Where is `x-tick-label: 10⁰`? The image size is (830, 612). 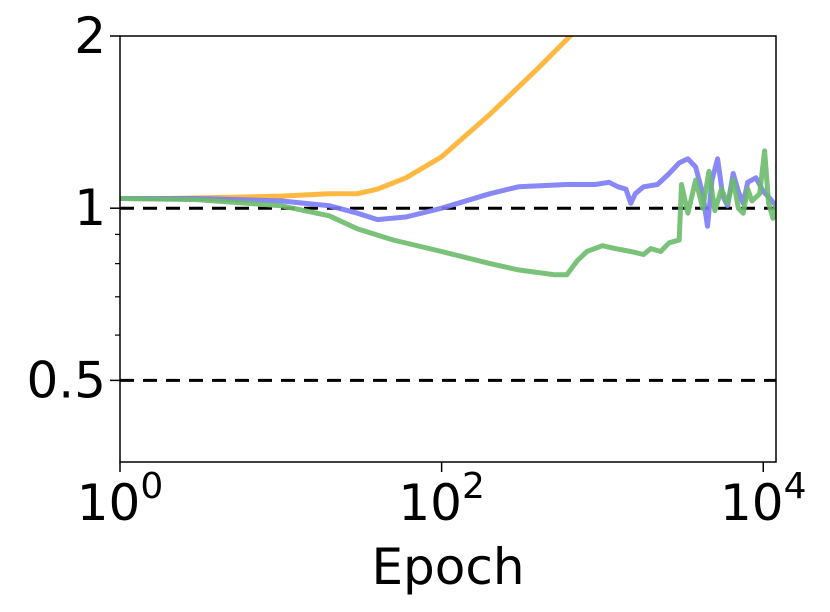
x-tick-label: 10⁰ is located at coordinates (120, 499).